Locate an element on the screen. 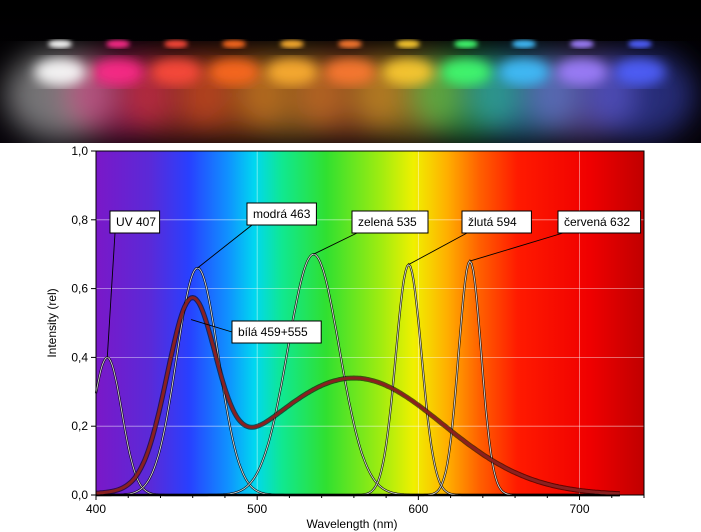  x-tick-label: 500 is located at coordinates (257, 509).